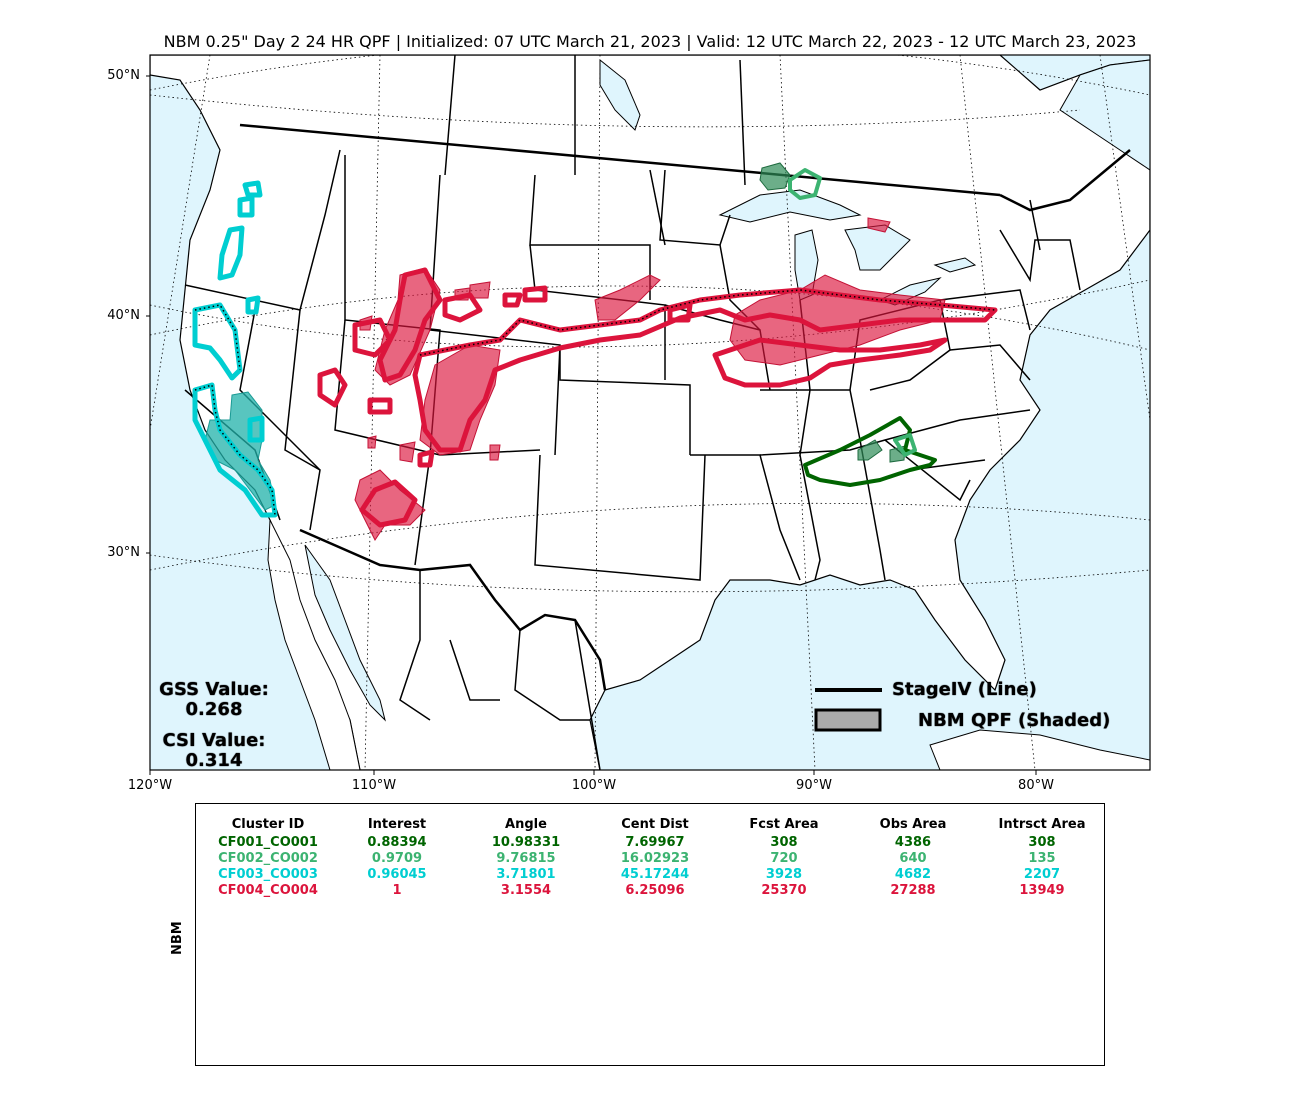 The width and height of the screenshot is (1300, 1100). Describe the element at coordinates (374, 785) in the screenshot. I see `lon-label-110: 110°W` at that location.